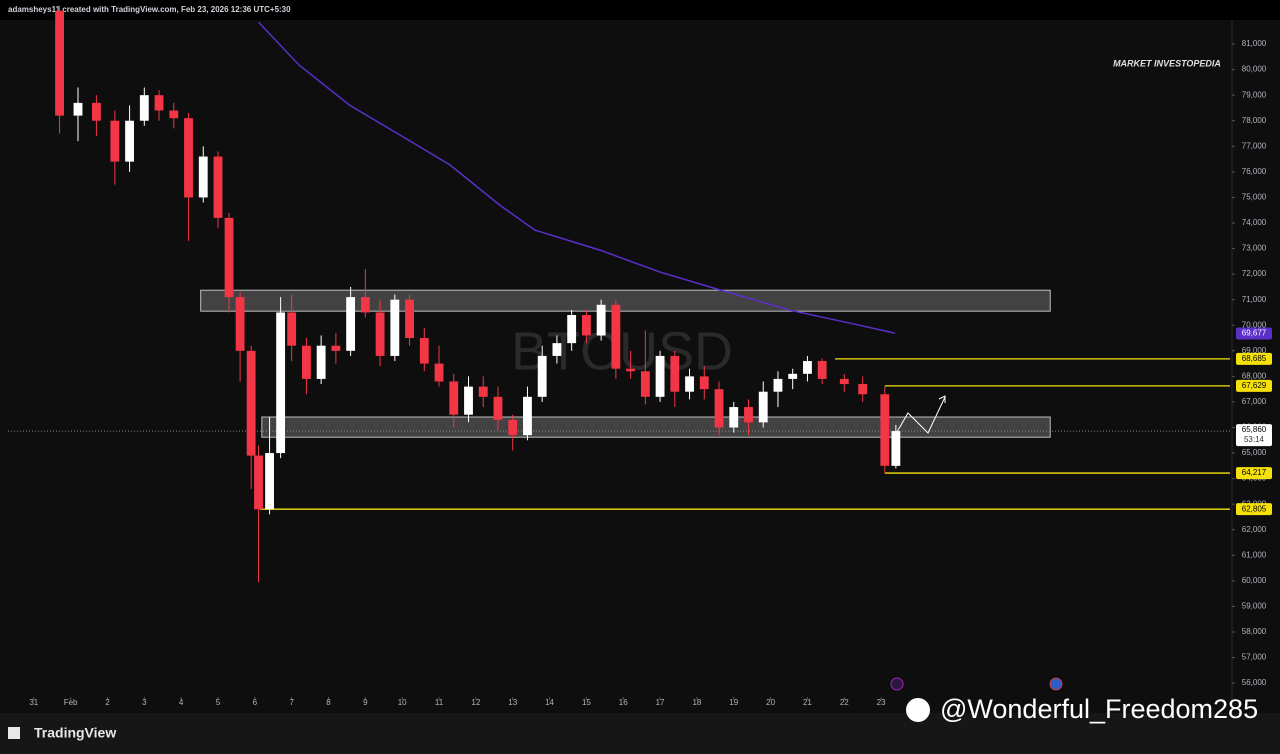  Describe the element at coordinates (1254, 324) in the screenshot. I see `y-tick-label: 70,000` at that location.